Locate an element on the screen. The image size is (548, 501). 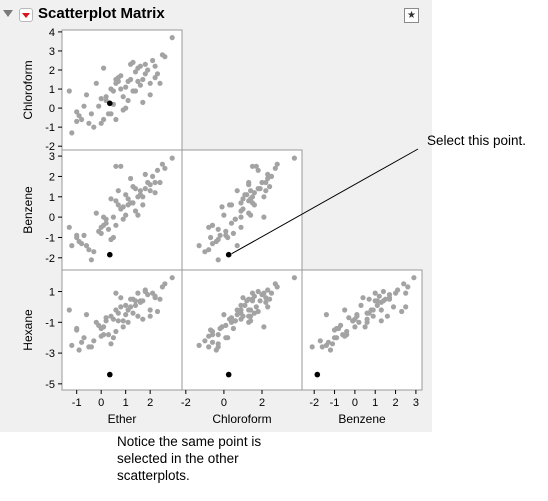
red-triangle-menu-icon is located at coordinates (26, 15).